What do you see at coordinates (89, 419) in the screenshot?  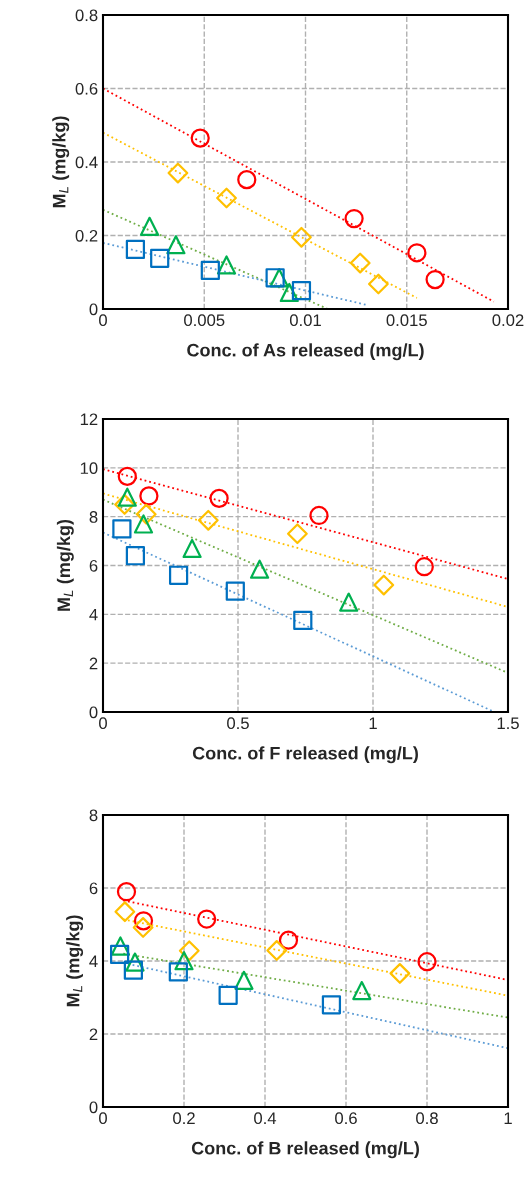 I see `y-tick-label: 12` at bounding box center [89, 419].